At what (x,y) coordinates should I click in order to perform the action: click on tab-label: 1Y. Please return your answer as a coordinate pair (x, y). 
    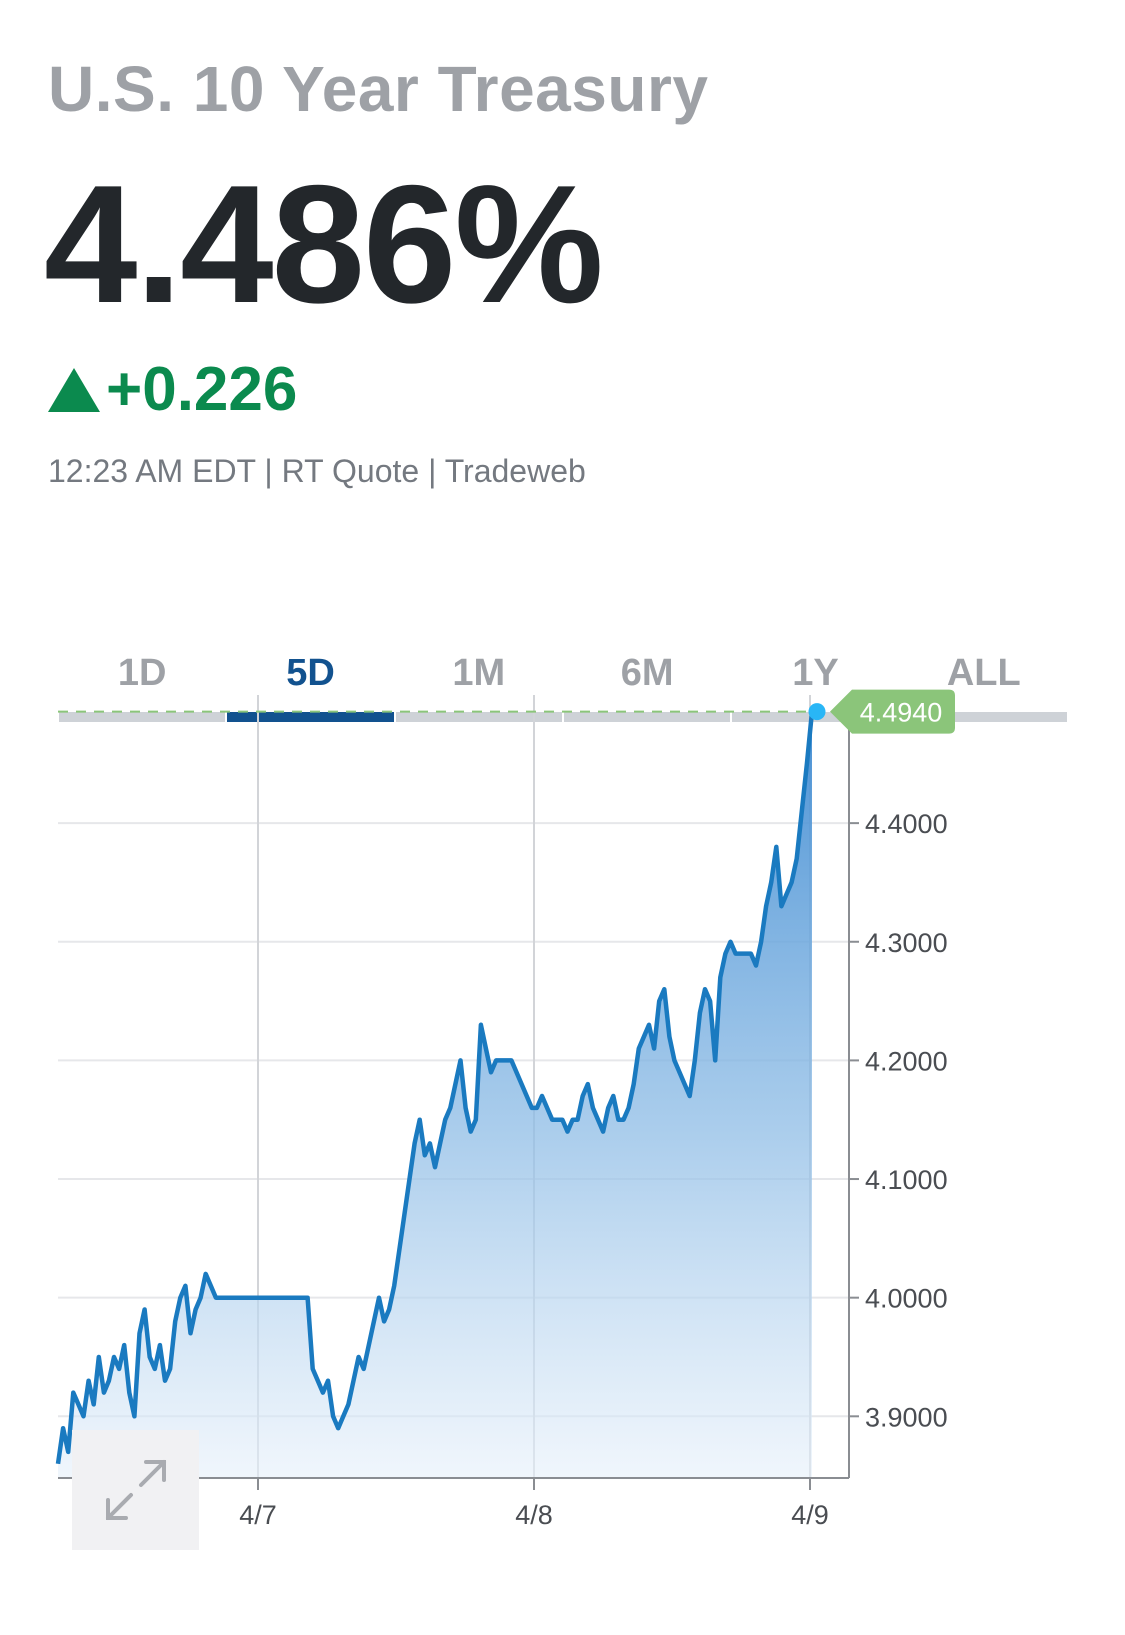
    Looking at the image, I should click on (815, 673).